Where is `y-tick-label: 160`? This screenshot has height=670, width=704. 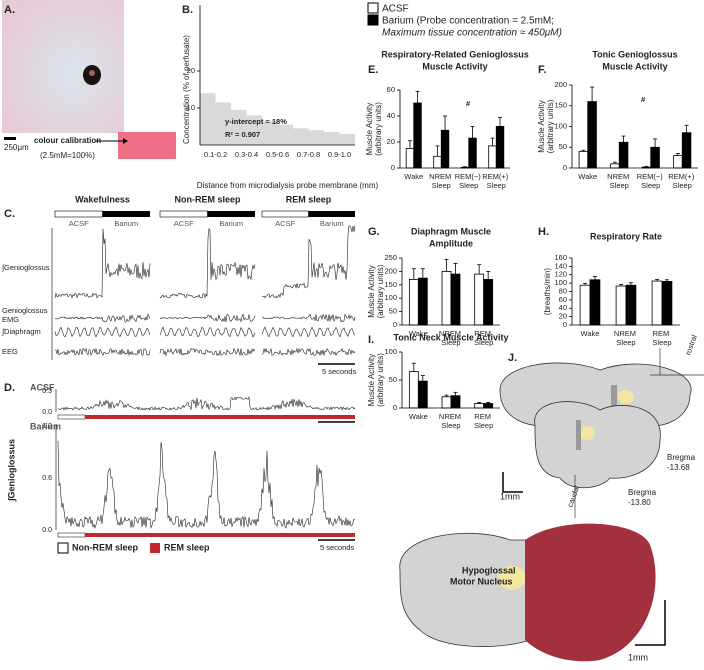 y-tick-label: 160 is located at coordinates (560, 257).